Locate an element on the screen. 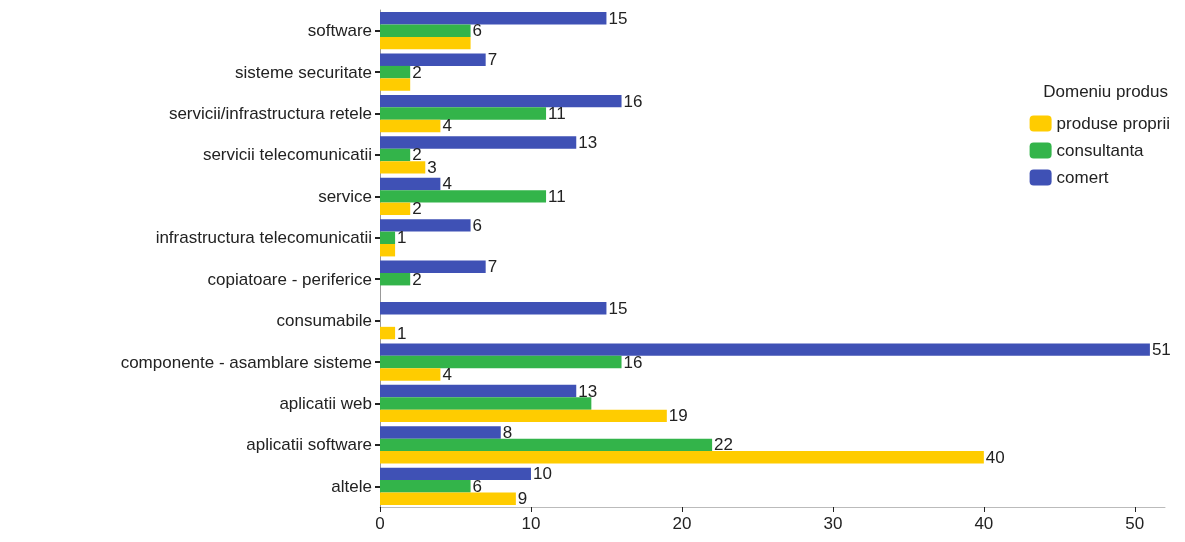  y-tick-label: servicii telecomunicatii is located at coordinates (287, 155).